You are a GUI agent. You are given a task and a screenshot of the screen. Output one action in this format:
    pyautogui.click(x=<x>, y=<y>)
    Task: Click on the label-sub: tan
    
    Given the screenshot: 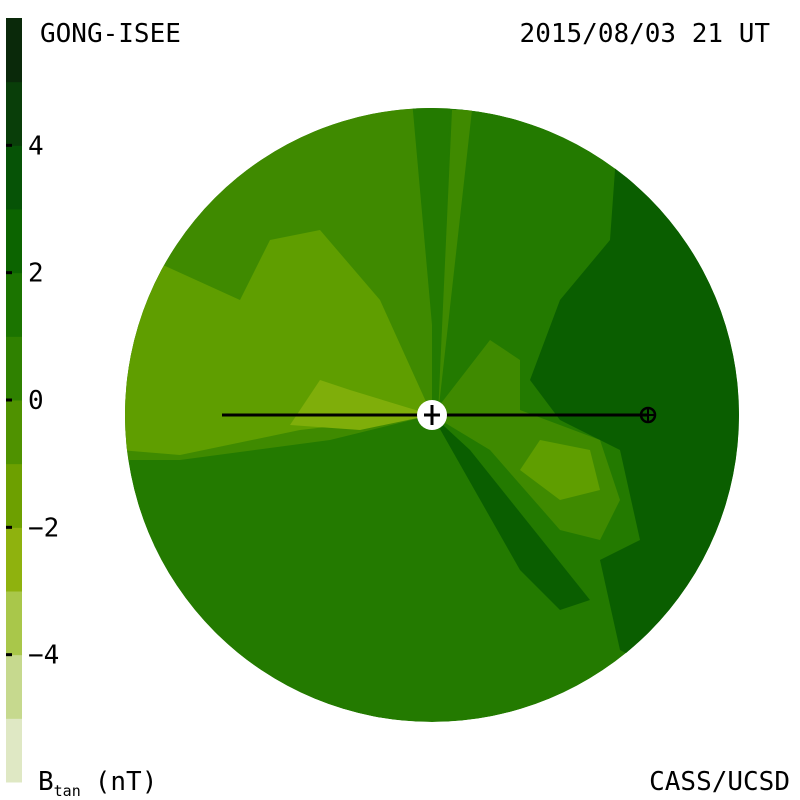 What is the action you would take?
    pyautogui.click(x=67, y=791)
    